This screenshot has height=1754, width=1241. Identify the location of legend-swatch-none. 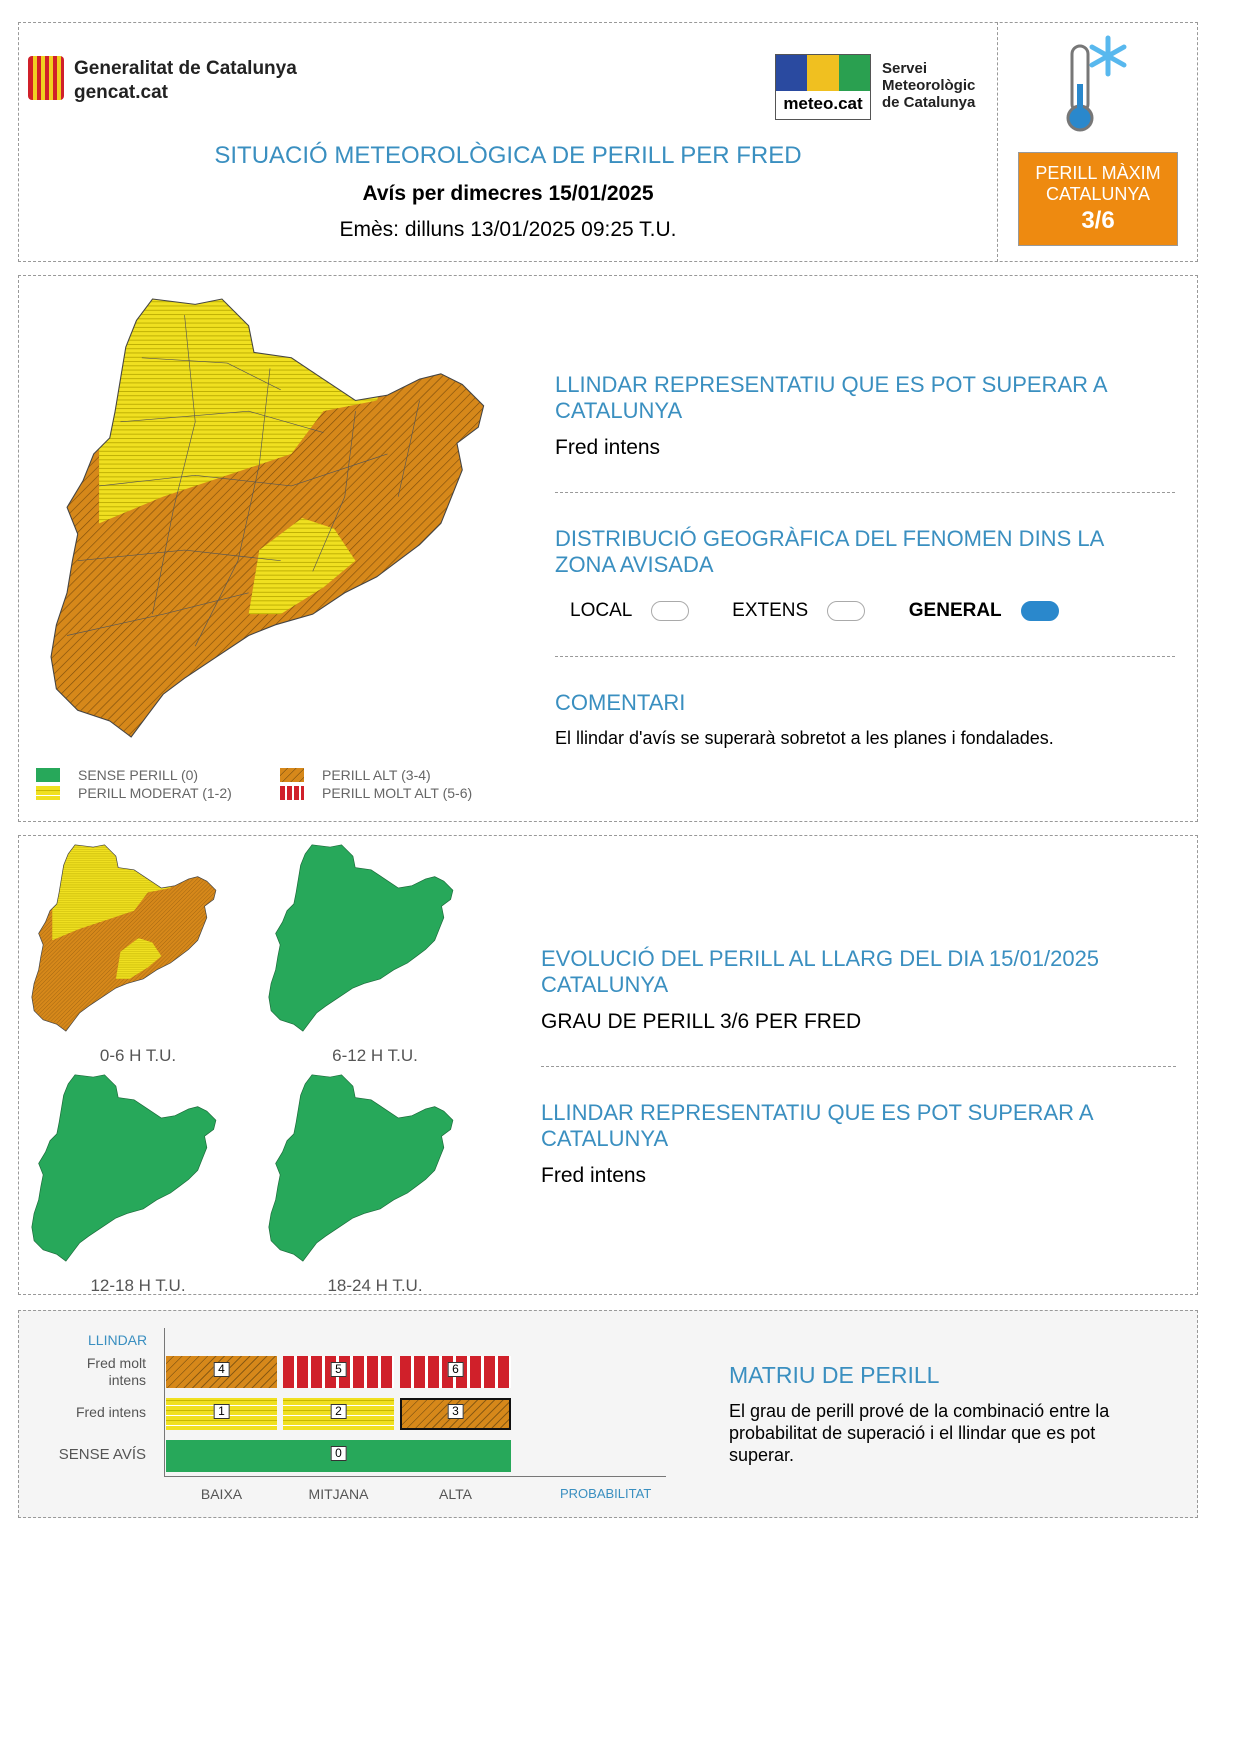
(48, 775).